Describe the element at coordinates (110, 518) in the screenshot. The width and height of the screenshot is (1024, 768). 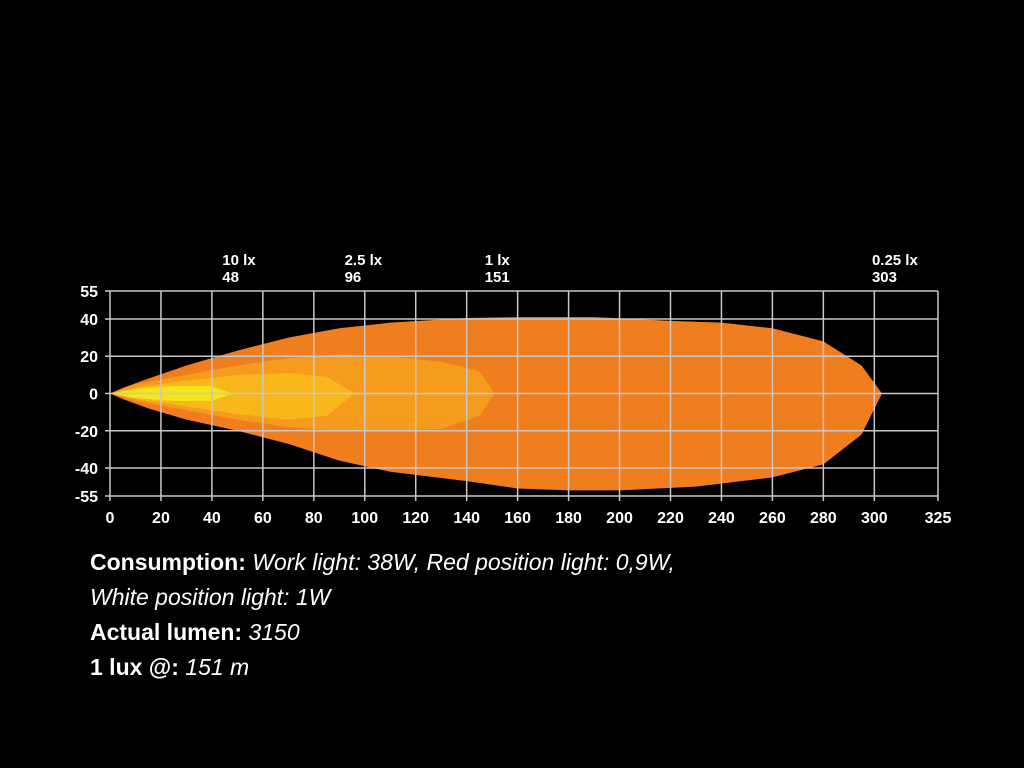
I see `x-tick-label: 0` at that location.